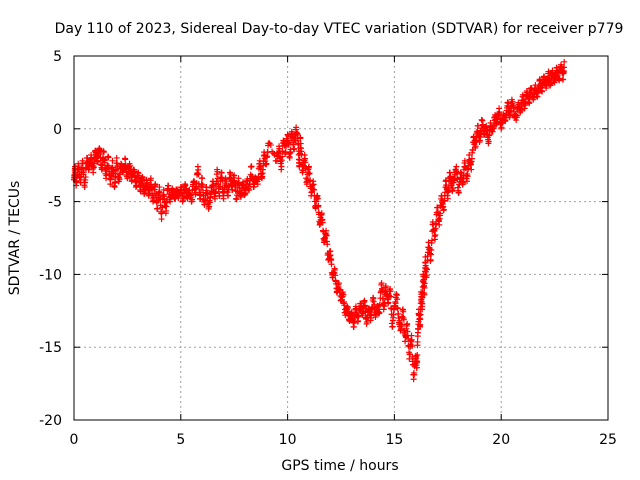 This screenshot has height=480, width=640. Describe the element at coordinates (74, 440) in the screenshot. I see `x-tick-label: 0` at that location.